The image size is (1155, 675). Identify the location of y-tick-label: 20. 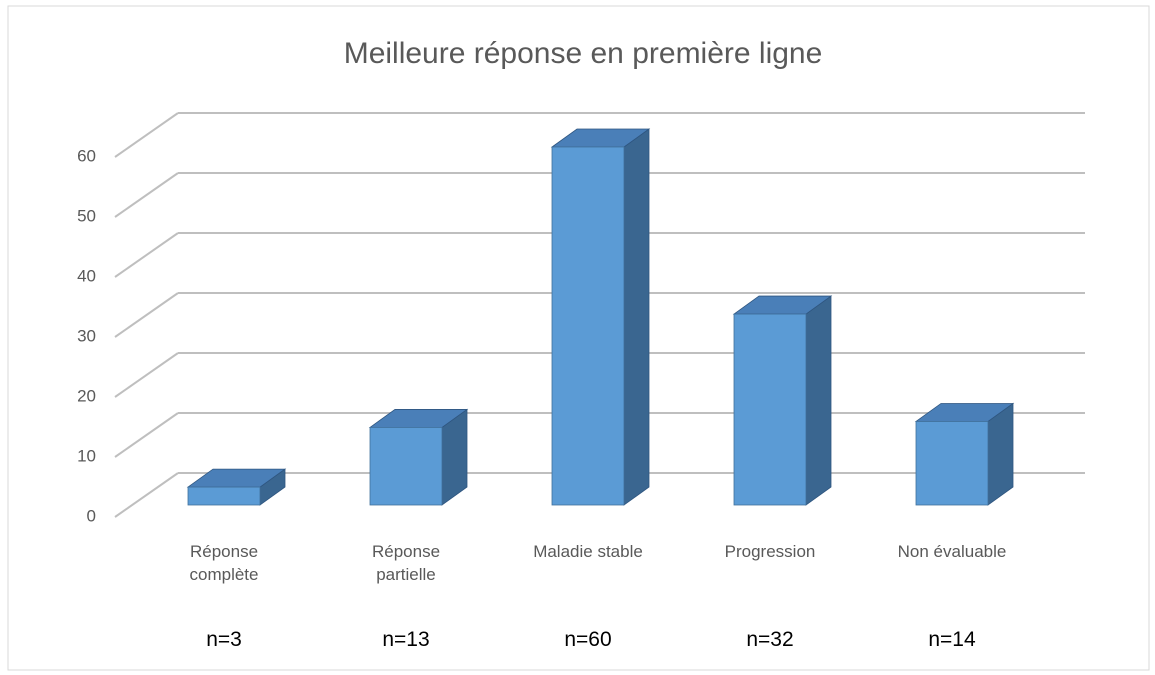
(86, 395).